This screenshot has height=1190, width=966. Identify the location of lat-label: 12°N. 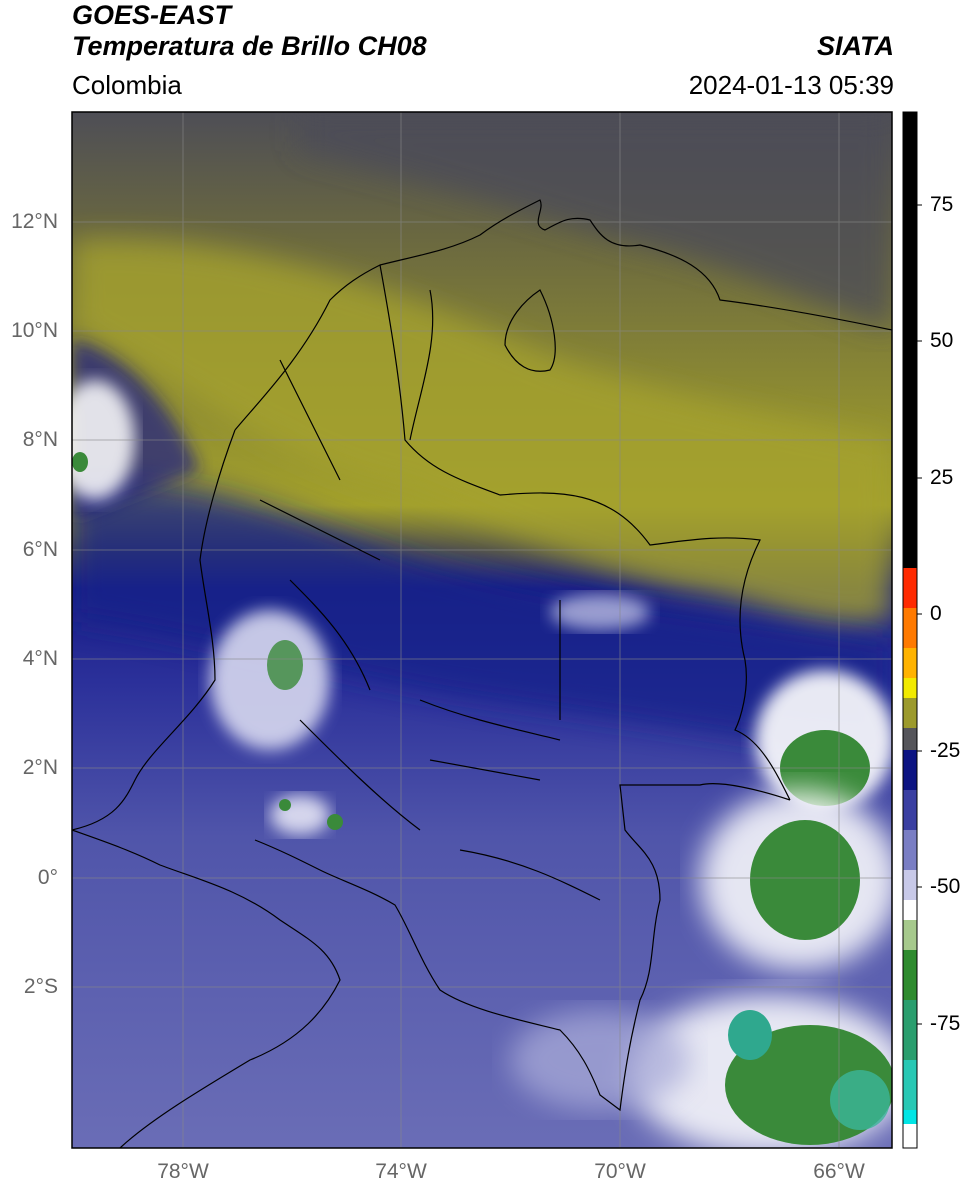
(34, 221).